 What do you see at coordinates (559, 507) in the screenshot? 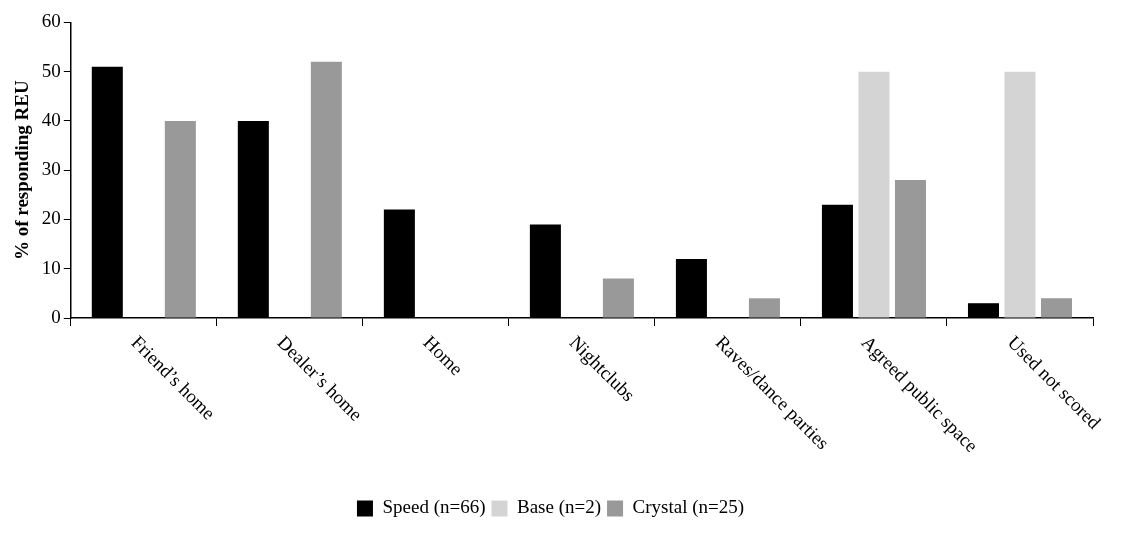
I see `legend-label: Base (n=2)` at bounding box center [559, 507].